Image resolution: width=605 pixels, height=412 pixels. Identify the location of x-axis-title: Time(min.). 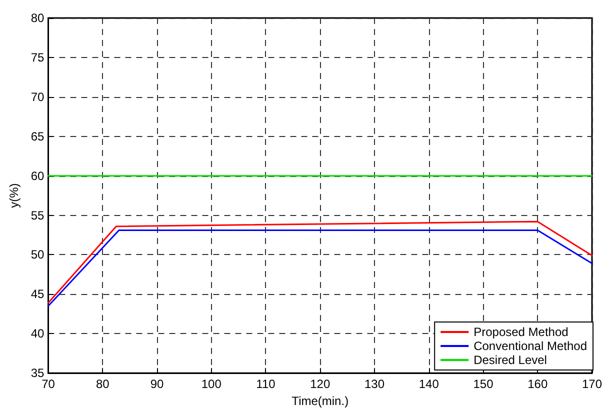
(320, 401).